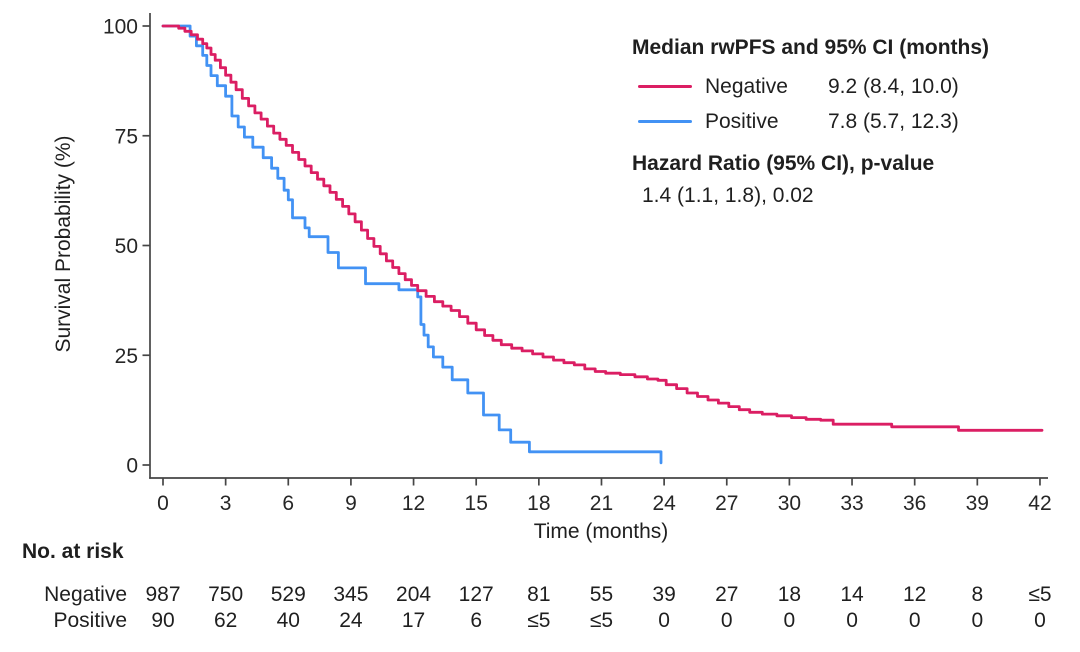 The image size is (1080, 652). What do you see at coordinates (893, 86) in the screenshot?
I see `legend-median-negative: 9.2 (8.4, 10.0)` at bounding box center [893, 86].